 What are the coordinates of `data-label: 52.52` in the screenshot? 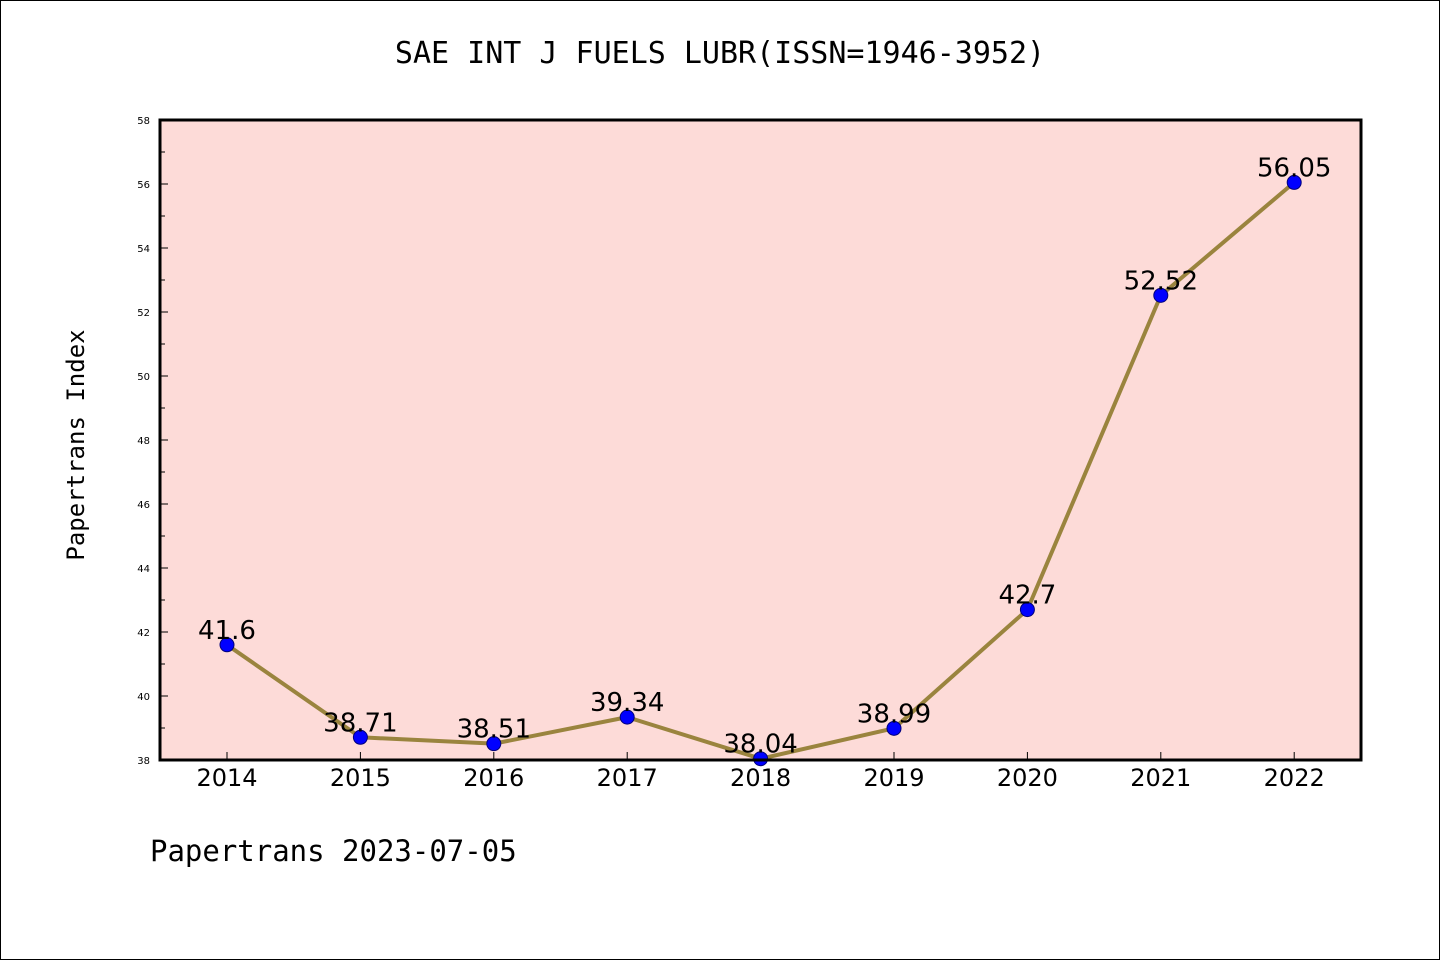 It's located at (1161, 281).